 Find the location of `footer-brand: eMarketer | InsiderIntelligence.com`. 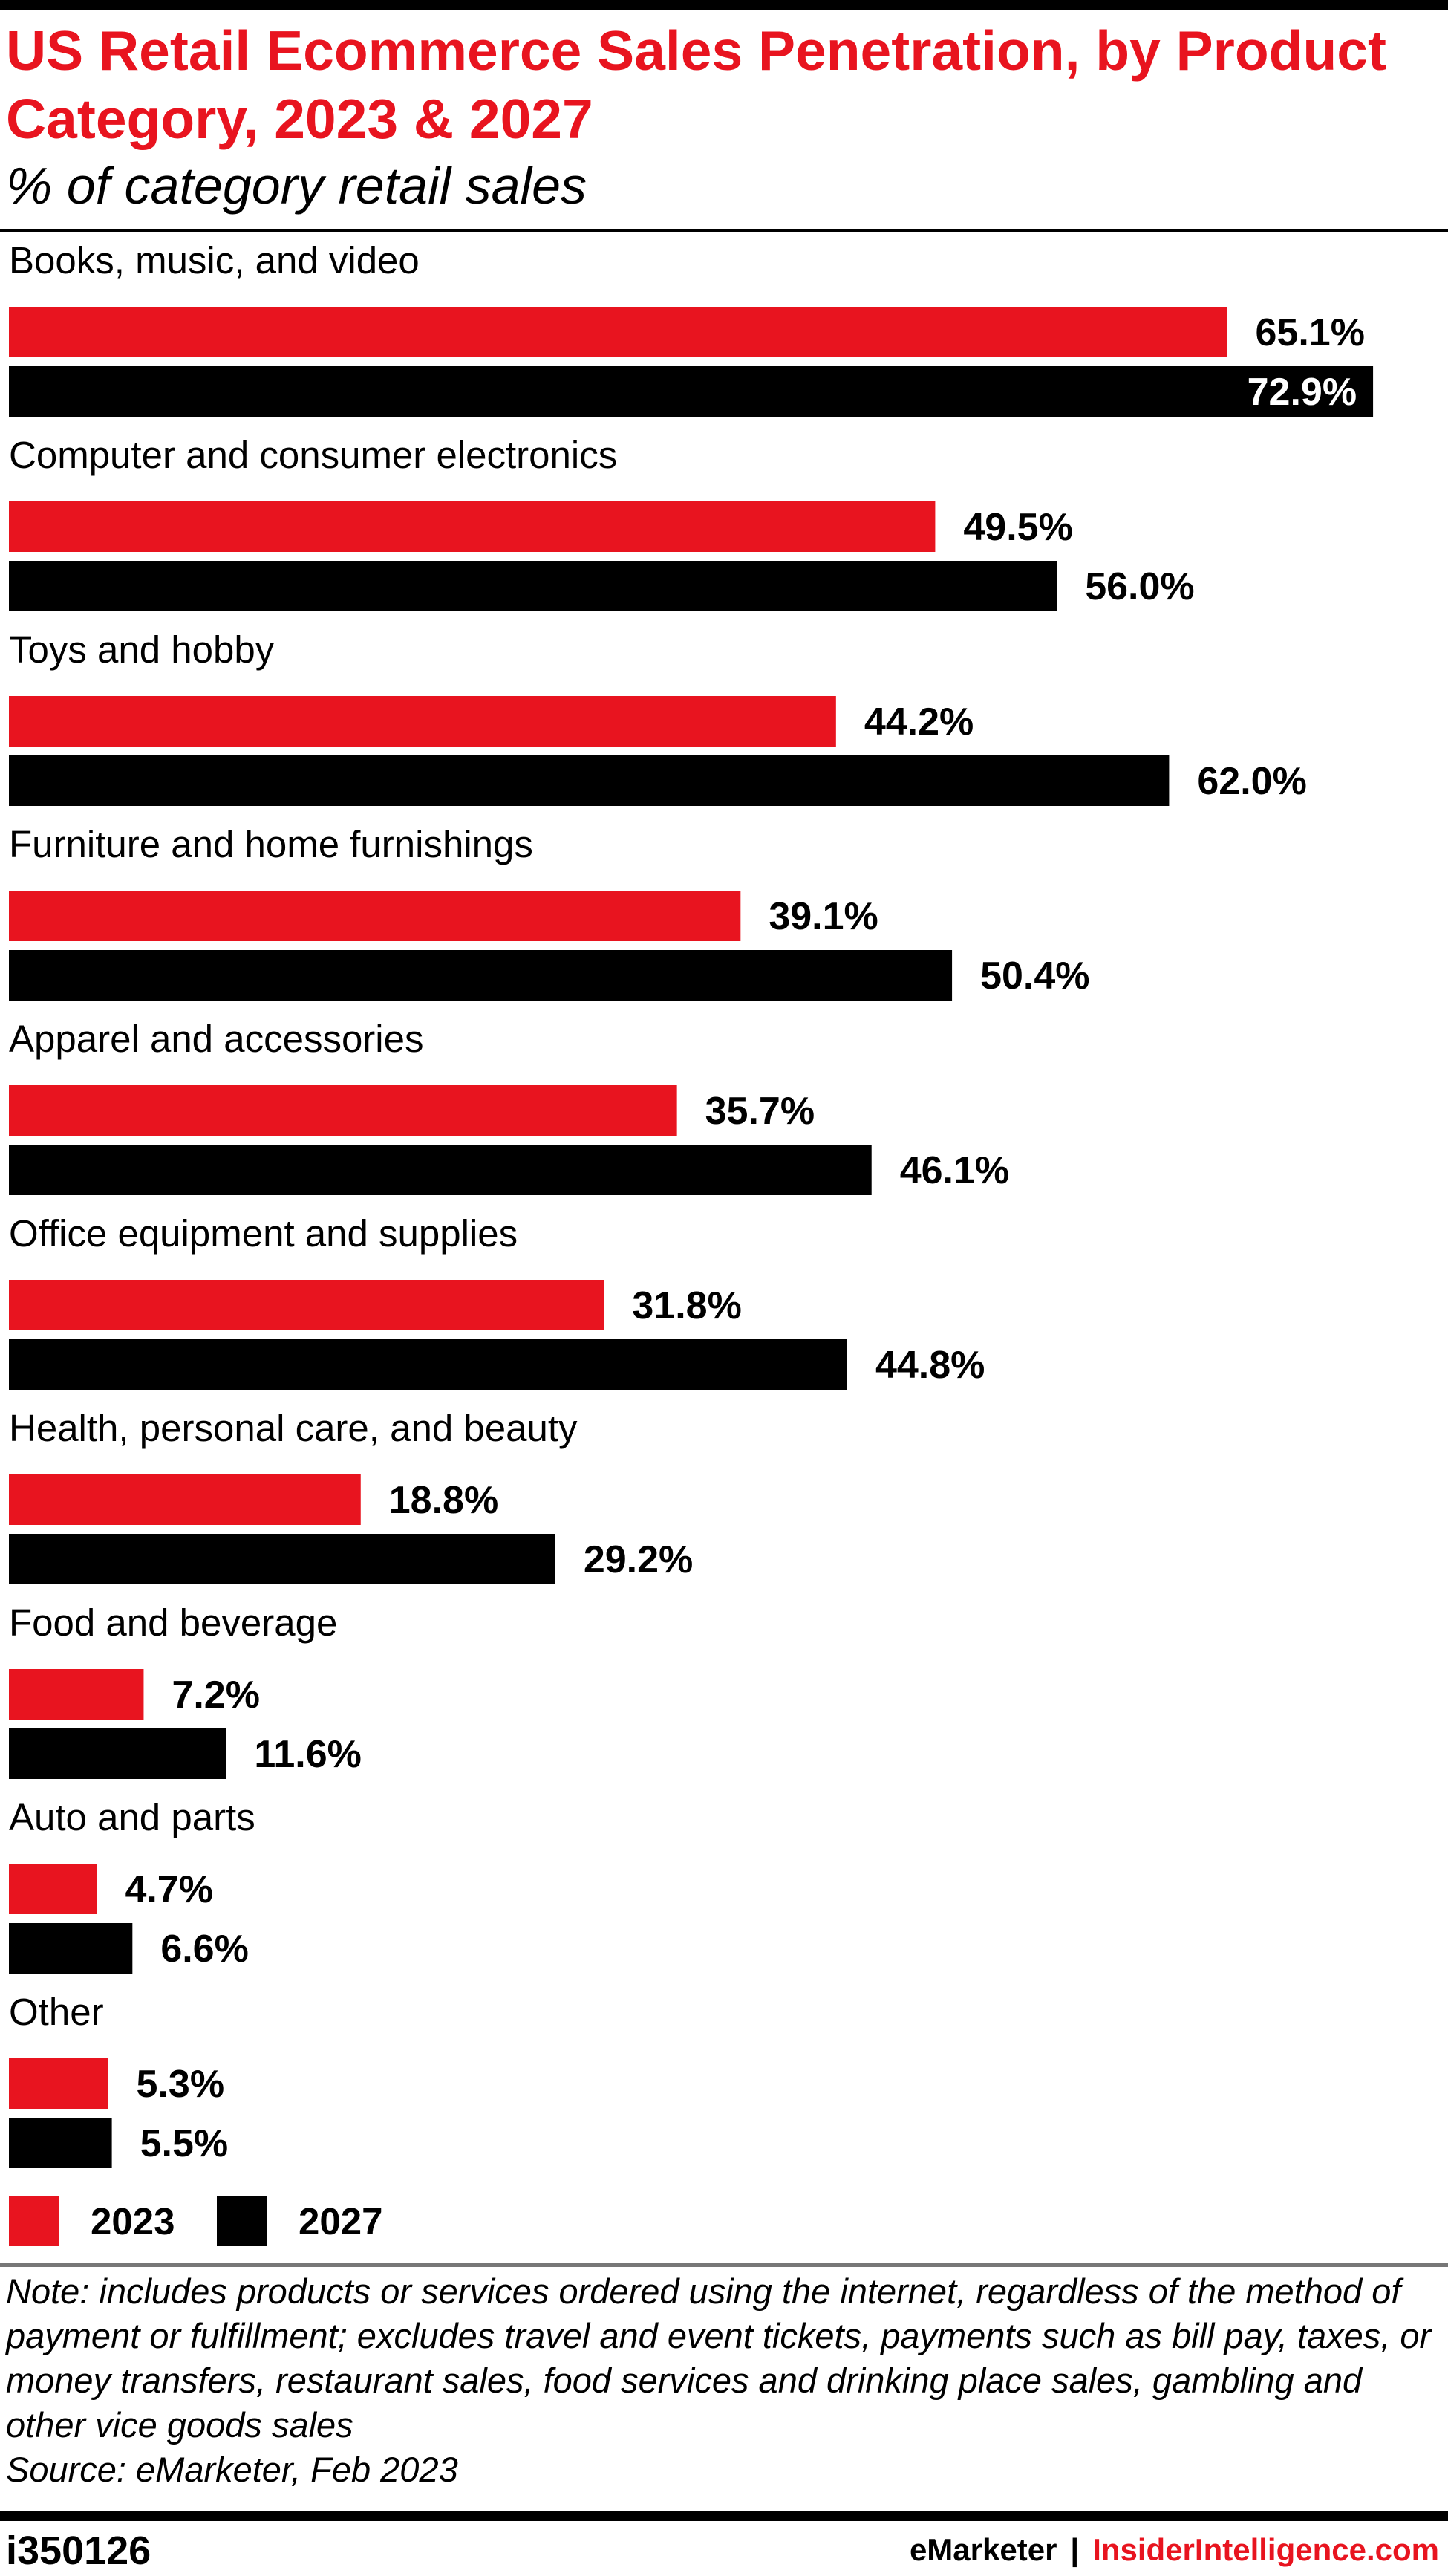

footer-brand: eMarketer | InsiderIntelligence.com is located at coordinates (1174, 2550).